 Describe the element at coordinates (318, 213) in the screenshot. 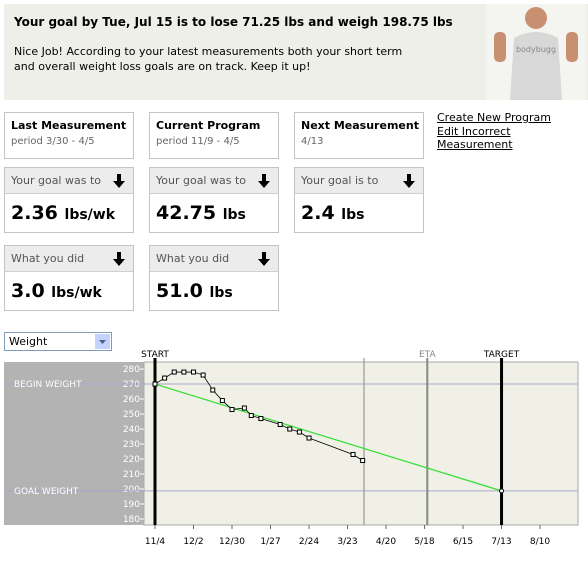

I see `value: 2.4` at that location.